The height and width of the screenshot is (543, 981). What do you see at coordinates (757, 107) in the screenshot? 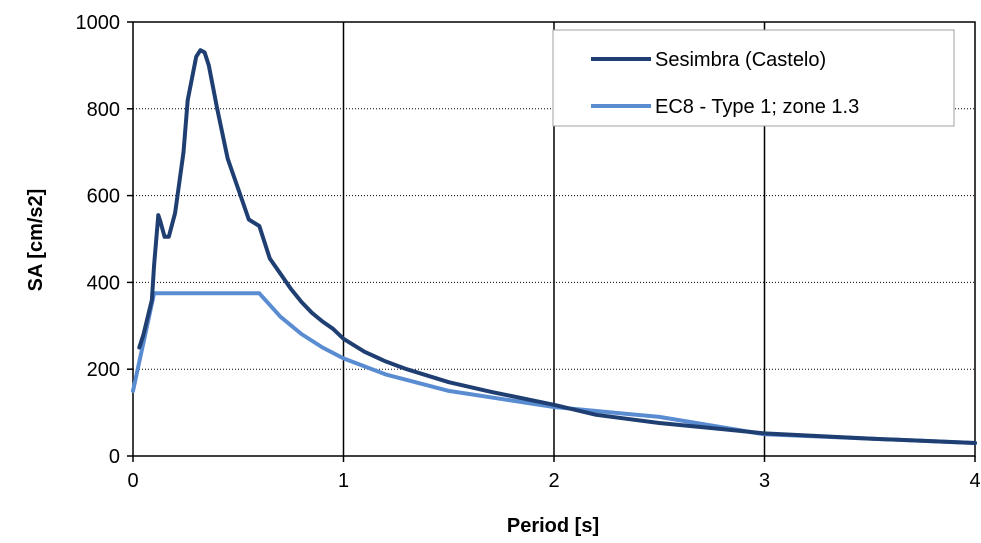
I see `legend-label-ec8: EC8 - Type 1; zone 1.3` at bounding box center [757, 107].